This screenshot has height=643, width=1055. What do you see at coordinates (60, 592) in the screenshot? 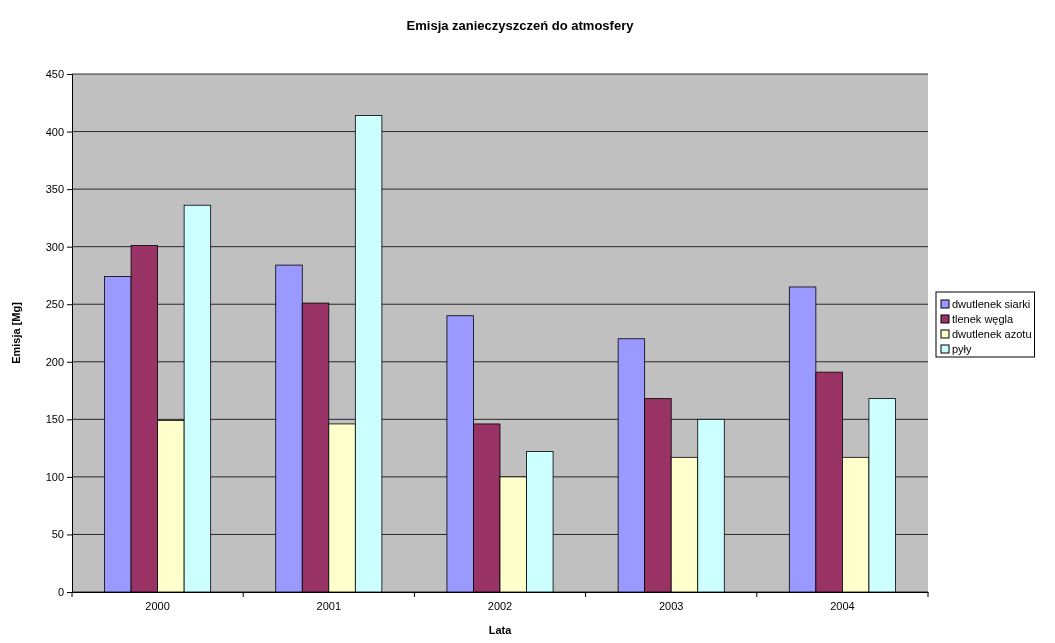
I see `y-tick-label: 0` at bounding box center [60, 592].